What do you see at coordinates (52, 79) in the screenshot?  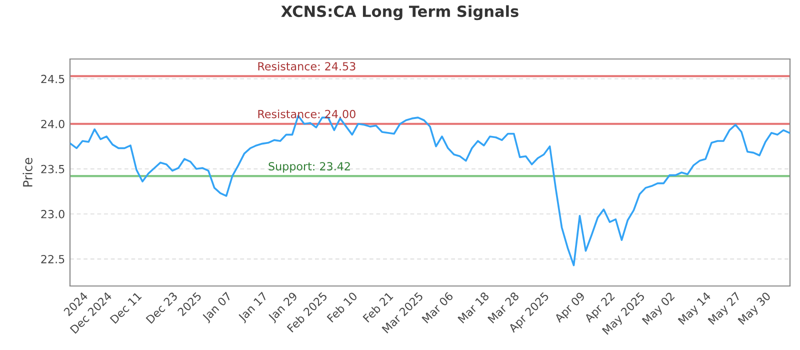 I see `y-tick-label: 24.5` at bounding box center [52, 79].